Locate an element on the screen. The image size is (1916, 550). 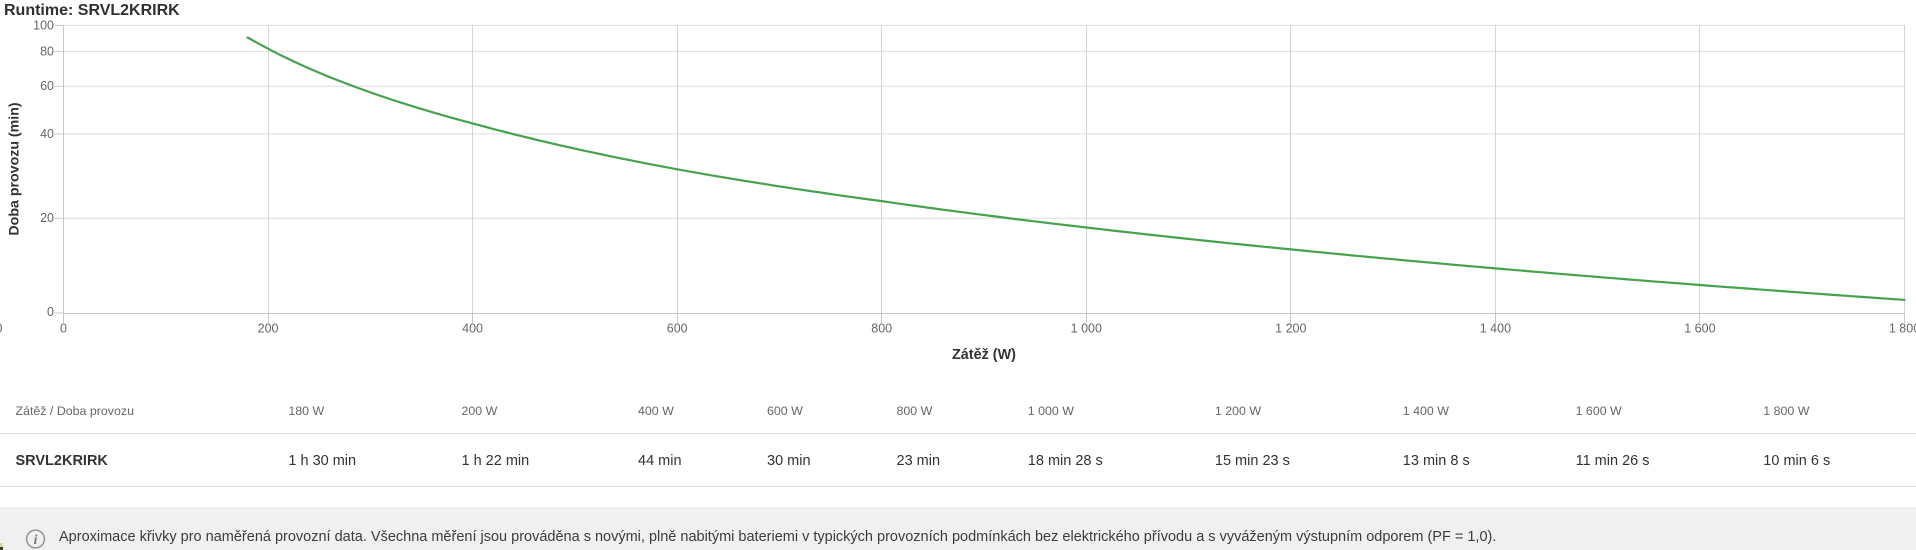
svg-text: 400 is located at coordinates (472, 329).